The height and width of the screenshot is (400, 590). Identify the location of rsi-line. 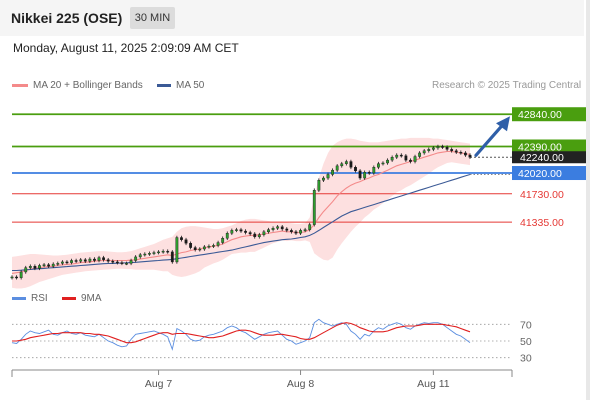
(241, 334).